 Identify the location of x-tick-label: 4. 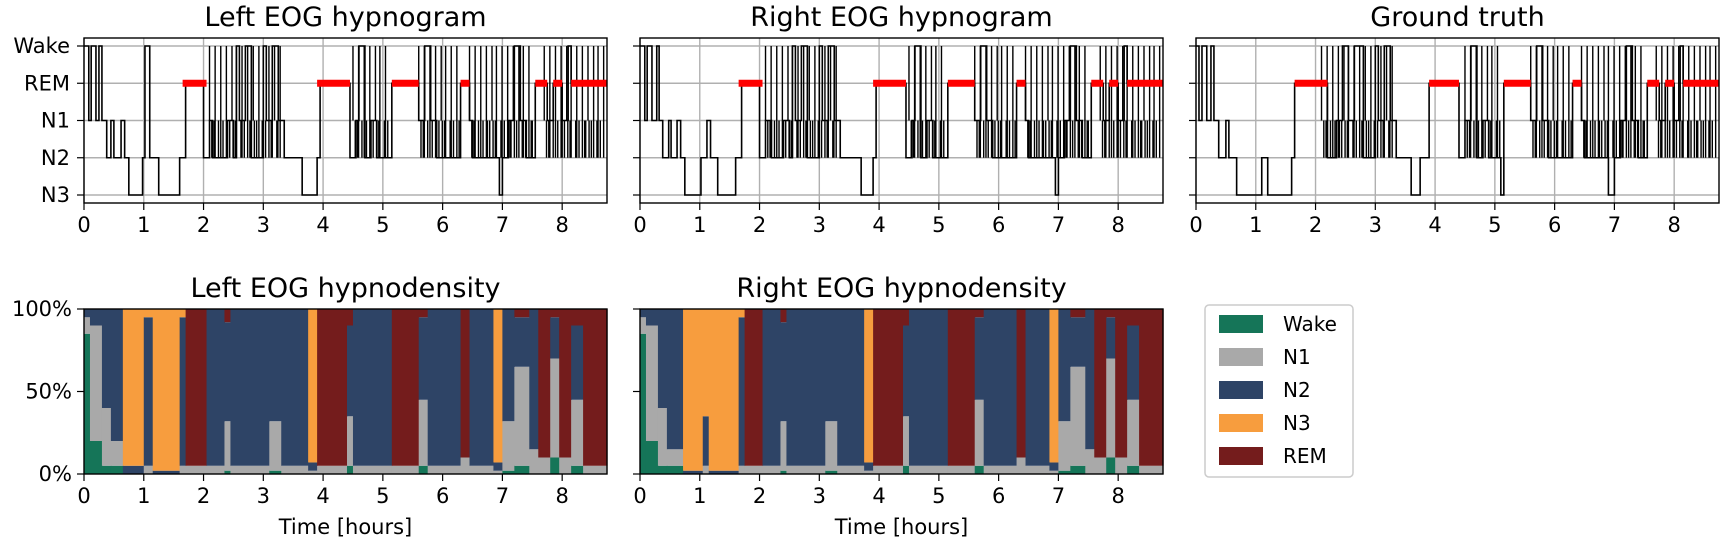
(1434, 225).